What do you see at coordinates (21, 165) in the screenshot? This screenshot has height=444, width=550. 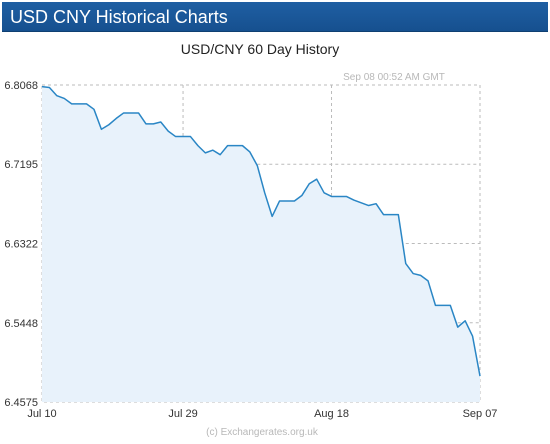 I see `y-tick-label: 6.7195` at bounding box center [21, 165].